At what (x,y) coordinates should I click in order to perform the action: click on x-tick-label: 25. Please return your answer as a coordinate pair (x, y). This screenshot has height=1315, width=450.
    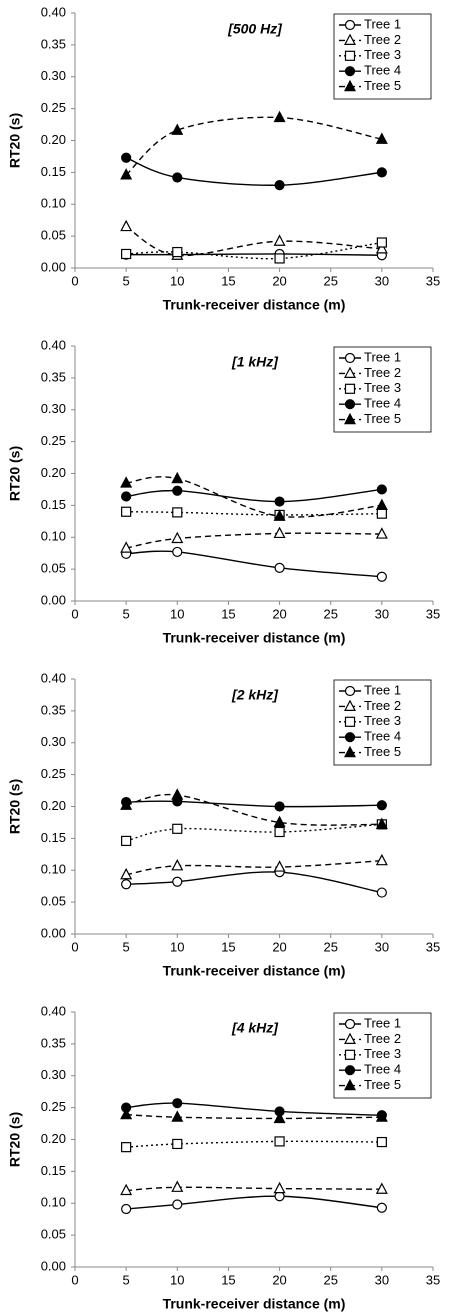
    Looking at the image, I should click on (330, 1279).